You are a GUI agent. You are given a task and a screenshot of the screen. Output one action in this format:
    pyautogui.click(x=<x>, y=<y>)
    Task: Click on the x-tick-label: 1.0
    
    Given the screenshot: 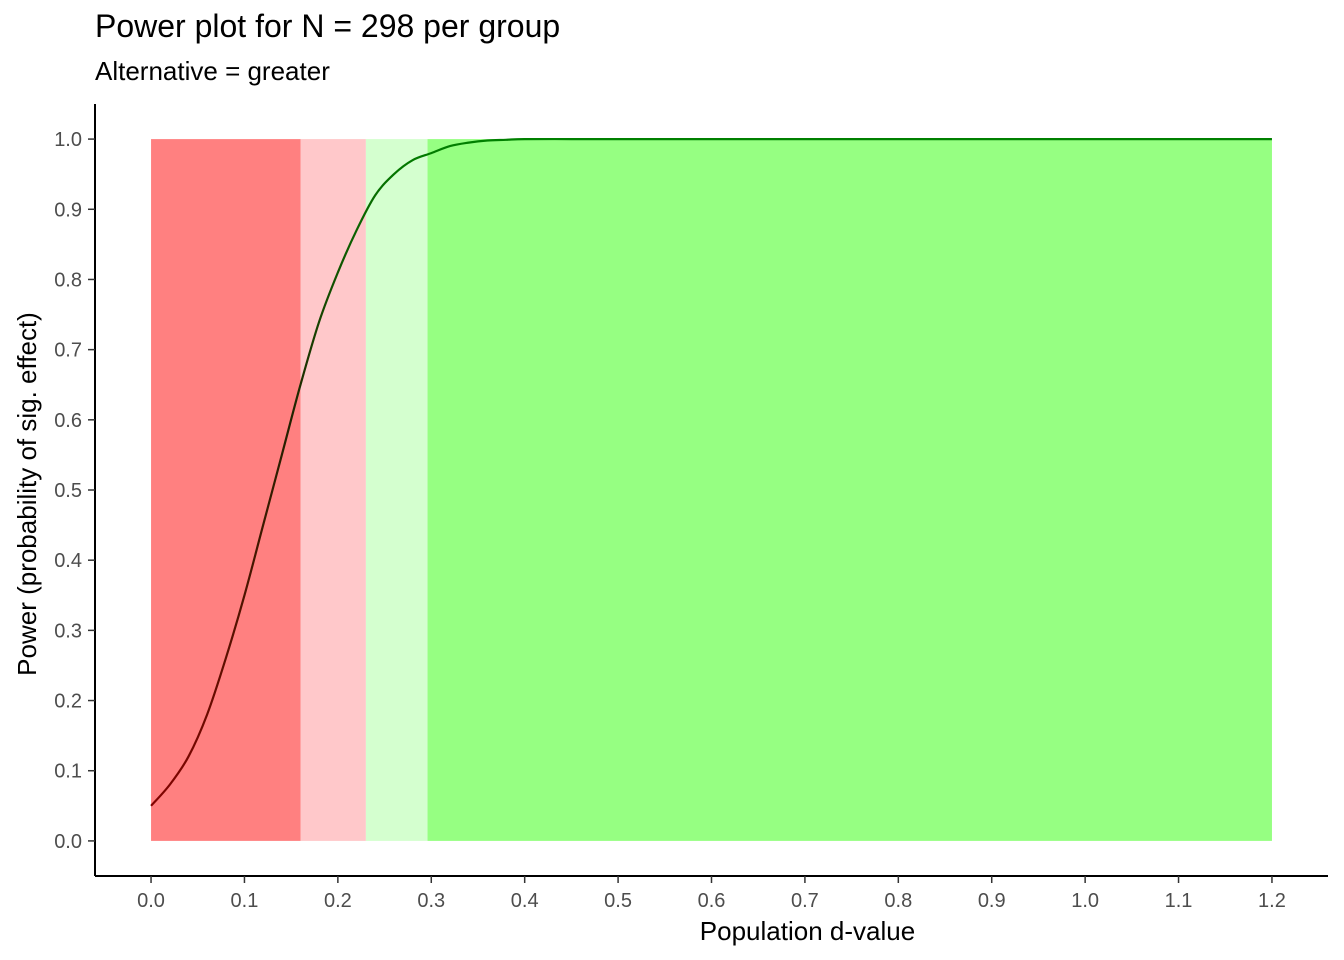 What is the action you would take?
    pyautogui.click(x=1085, y=901)
    